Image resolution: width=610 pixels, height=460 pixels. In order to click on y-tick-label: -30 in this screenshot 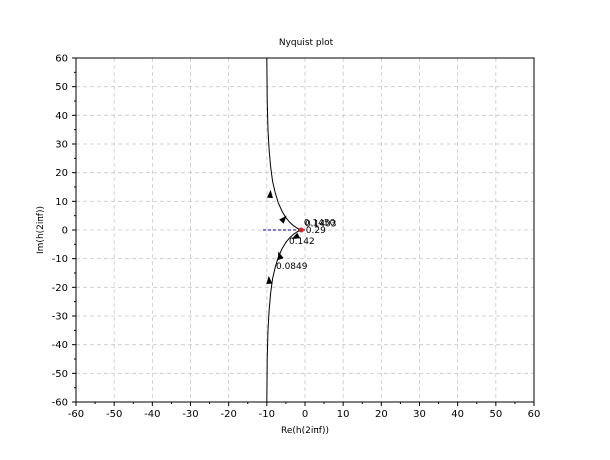, I will do `click(60, 317)`.